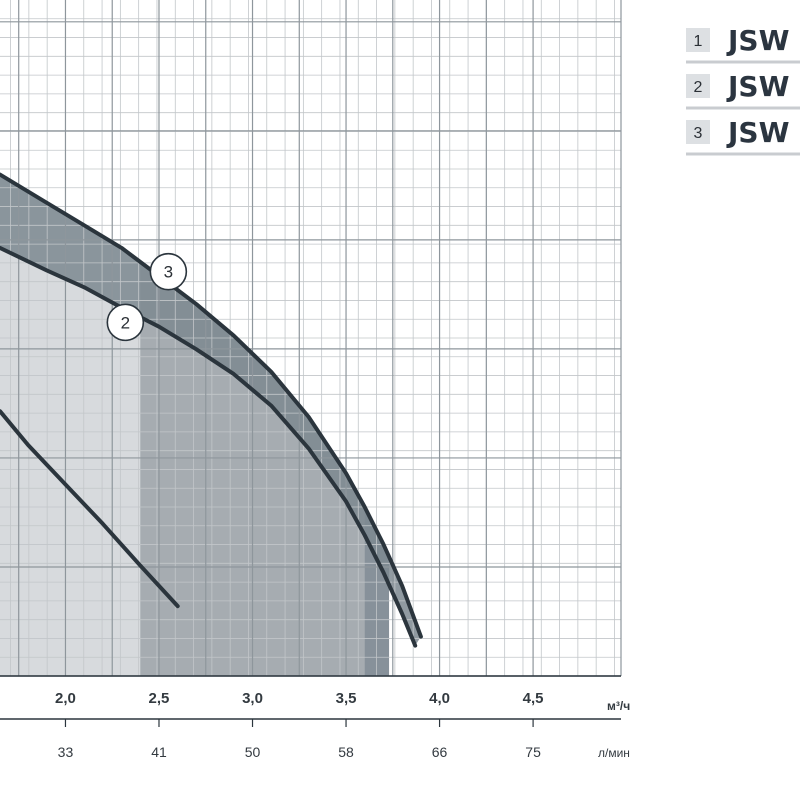 The width and height of the screenshot is (800, 800). I want to click on x-unit-primary: м³/ч, so click(618, 706).